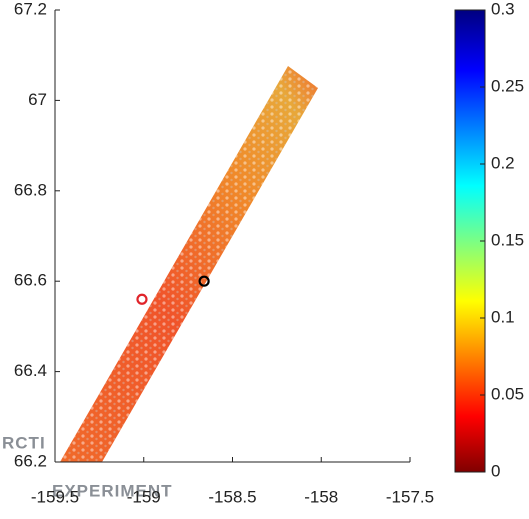 Image resolution: width=529 pixels, height=519 pixels. I want to click on colorbar-tick-label: 0.05, so click(507, 393).